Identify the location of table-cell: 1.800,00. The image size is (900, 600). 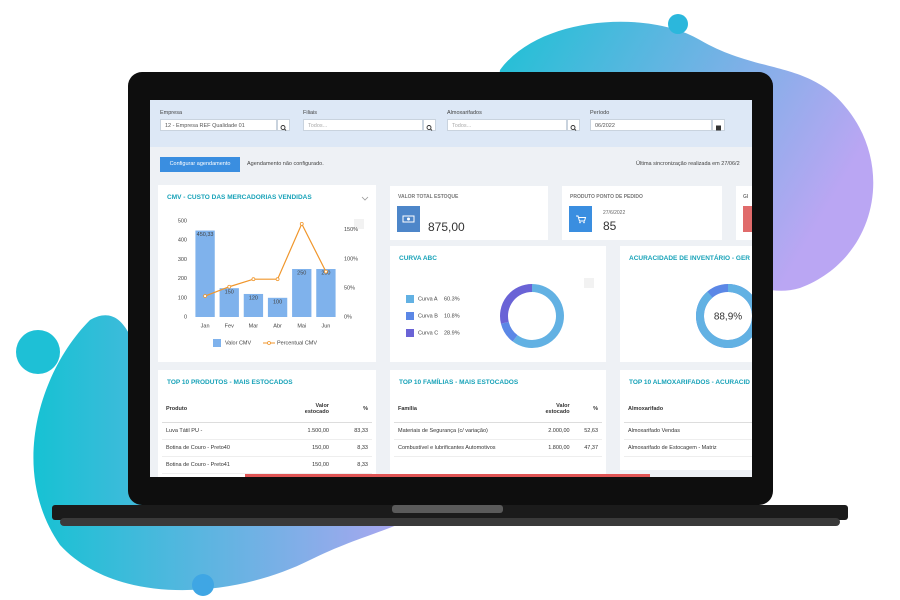
(552, 448).